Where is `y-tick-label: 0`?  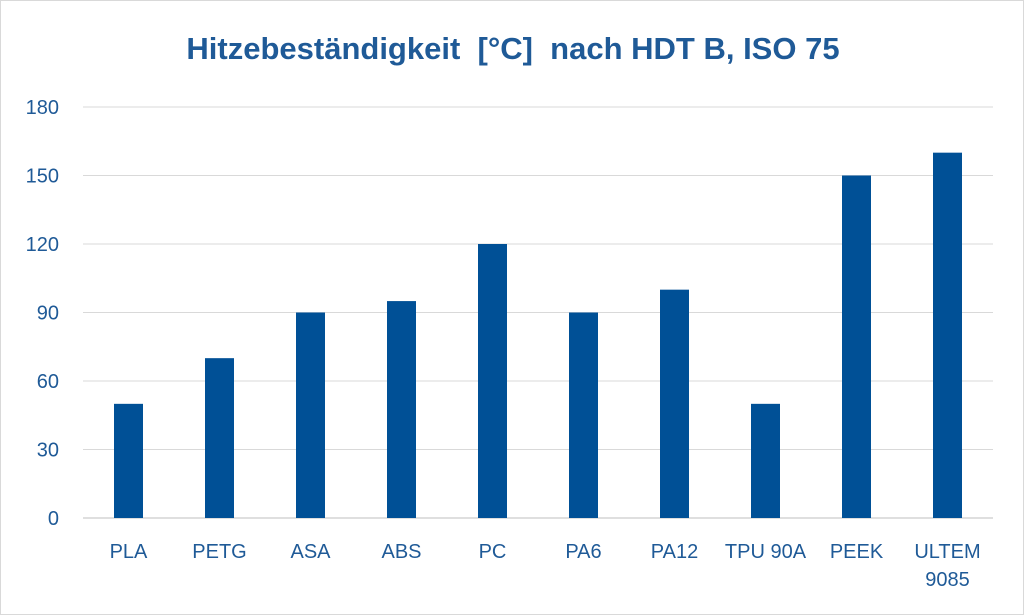 y-tick-label: 0 is located at coordinates (53, 519).